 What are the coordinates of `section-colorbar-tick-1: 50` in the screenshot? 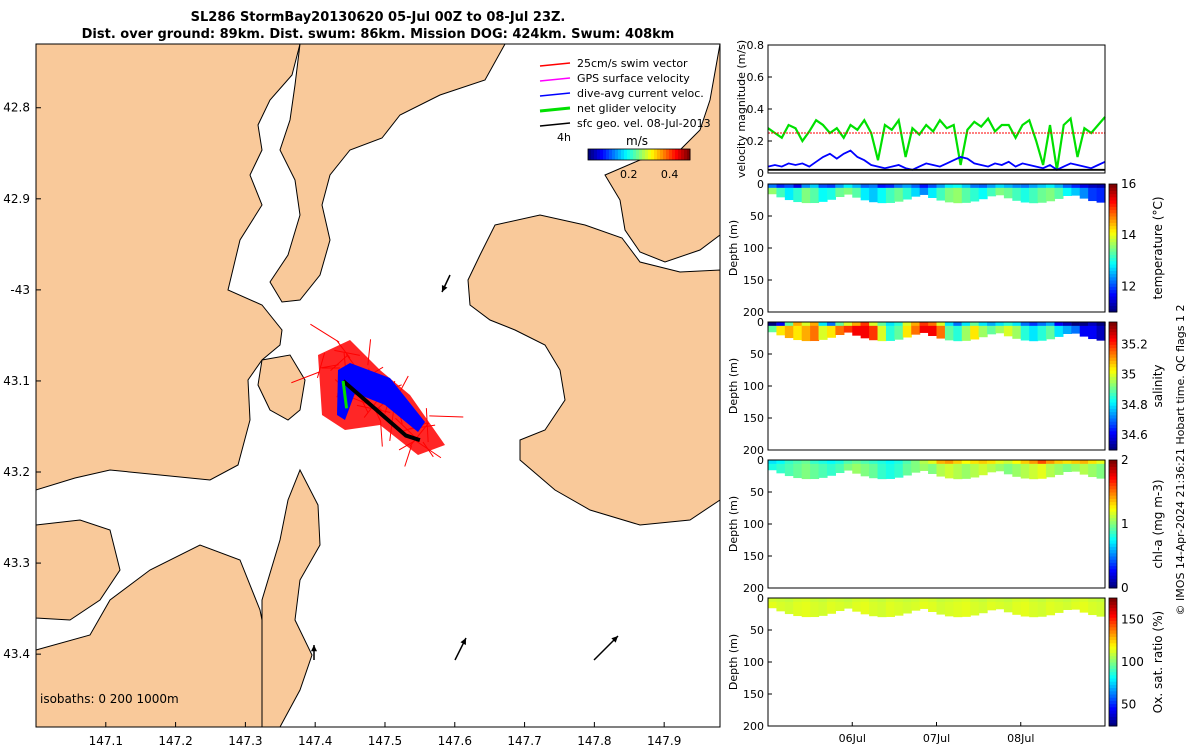 It's located at (1128, 705).